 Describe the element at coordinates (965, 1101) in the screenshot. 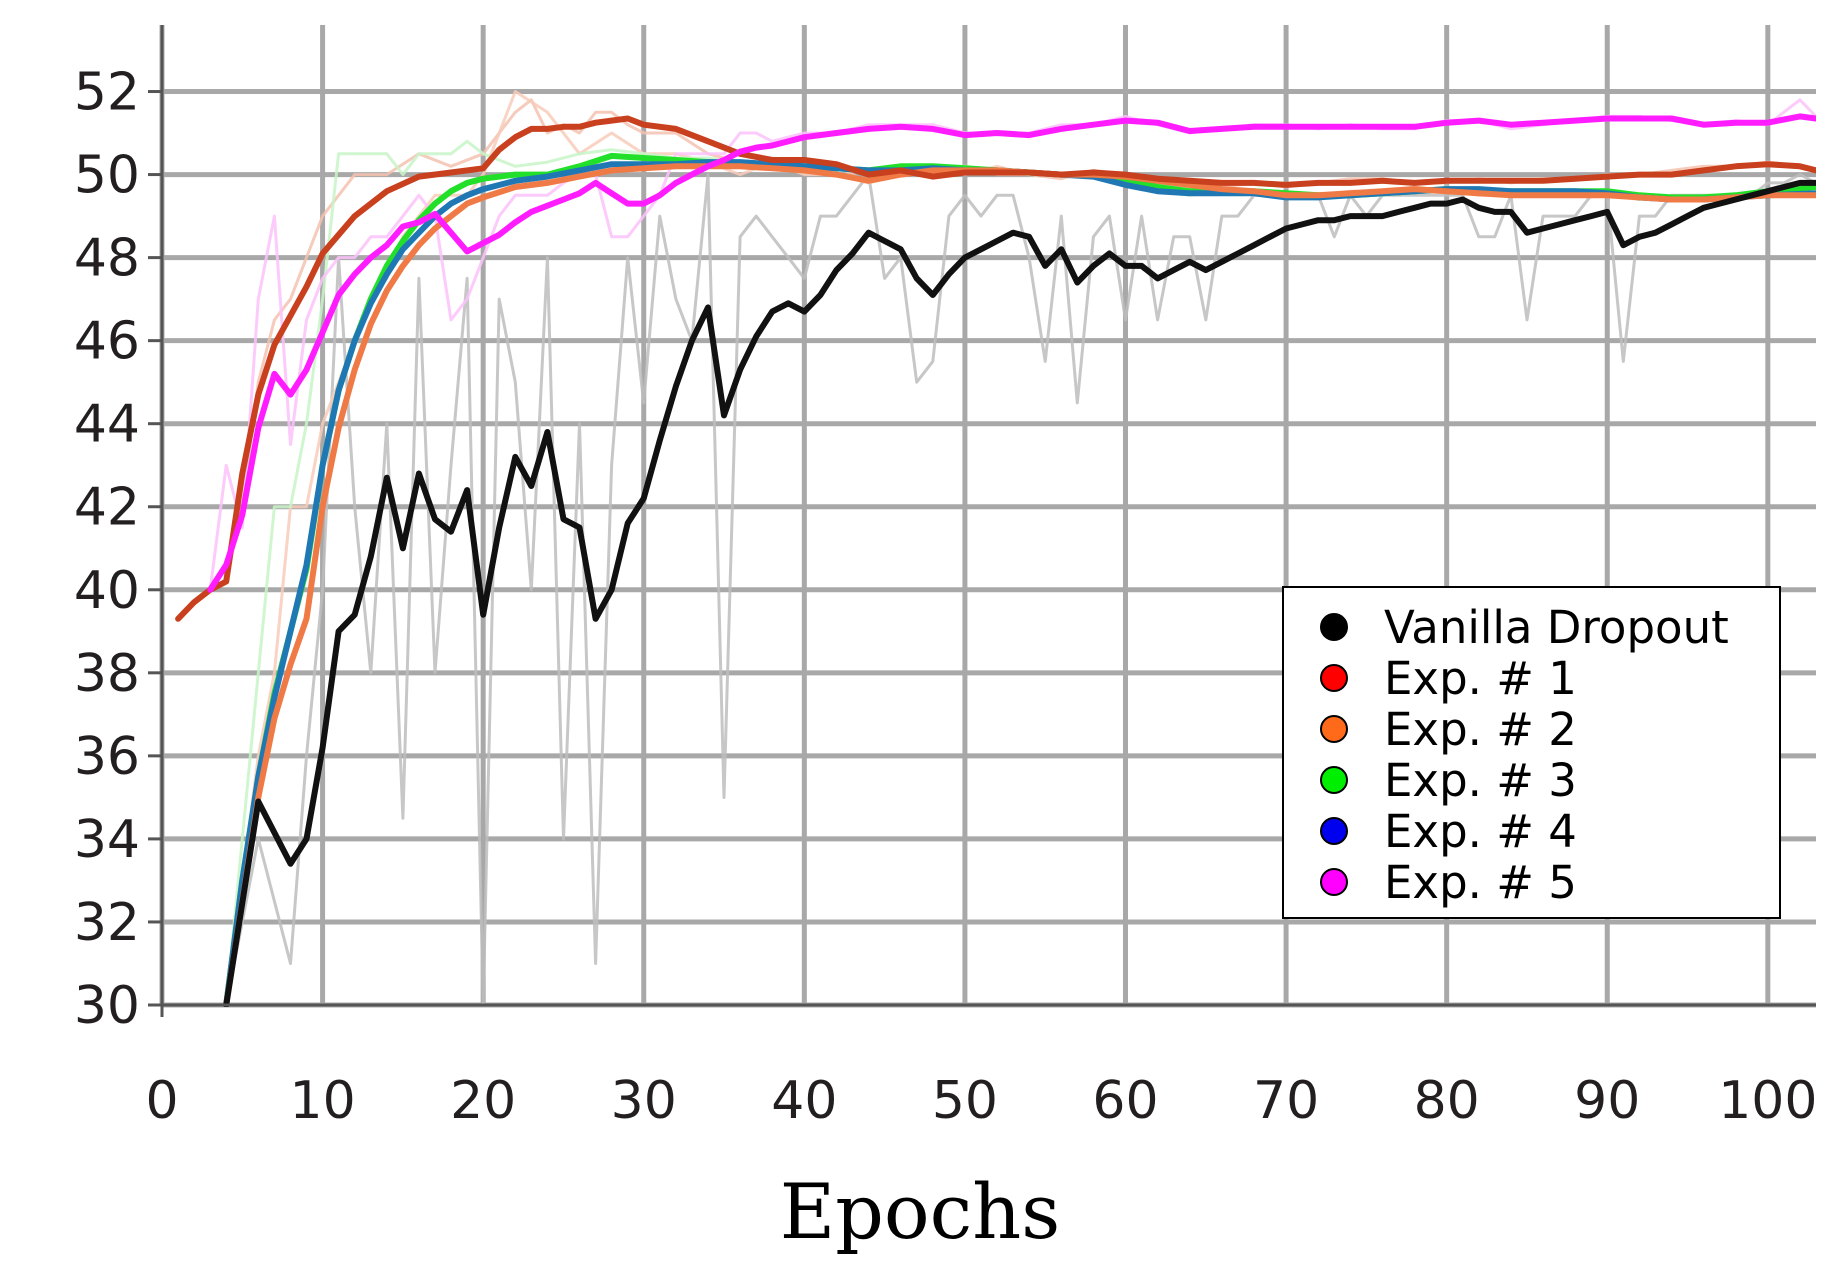

I see `x-tick-label: 50` at that location.